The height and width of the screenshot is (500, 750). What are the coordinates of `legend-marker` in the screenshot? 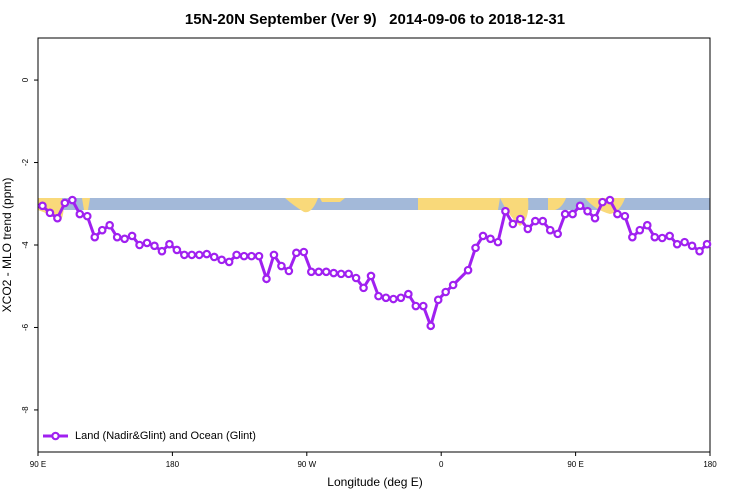 It's located at (55, 436).